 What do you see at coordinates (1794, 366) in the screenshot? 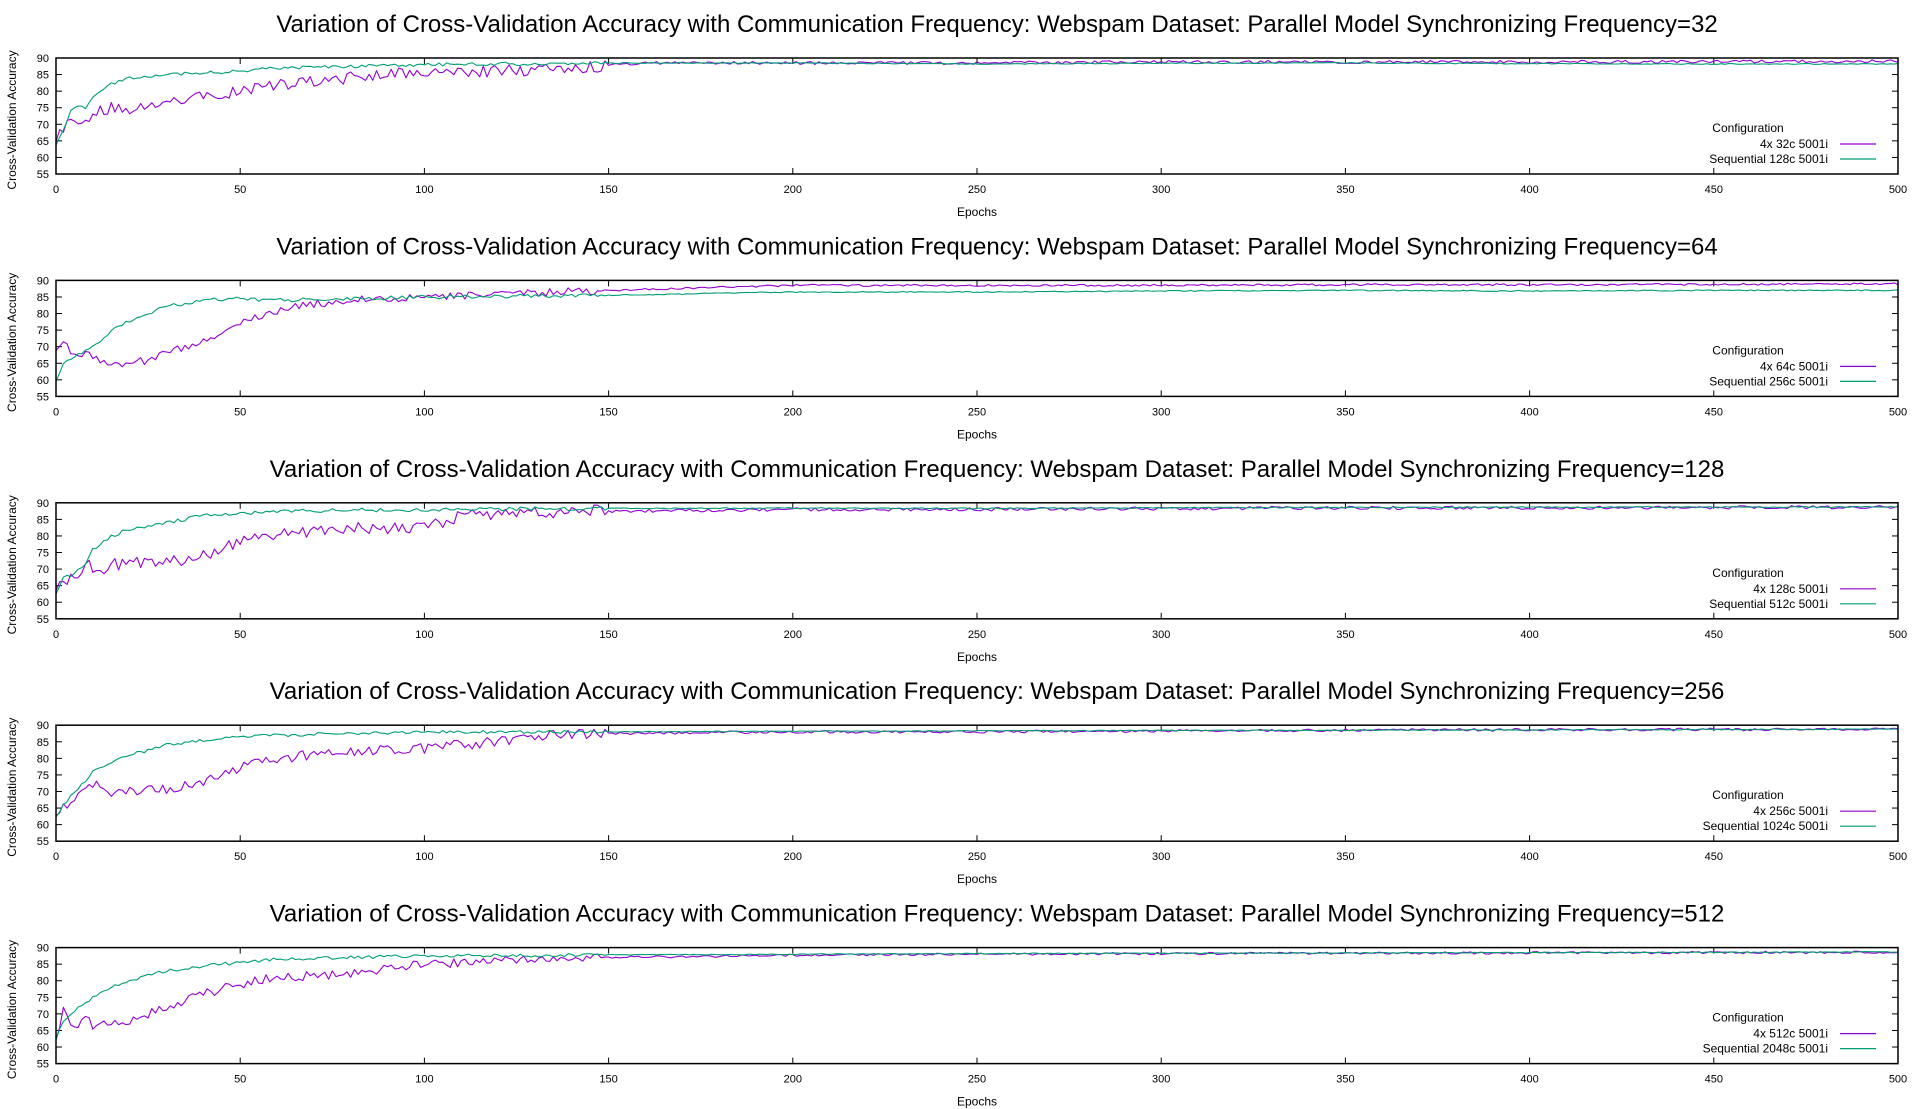
I see `legend-label: 4x 64c 5001i` at bounding box center [1794, 366].